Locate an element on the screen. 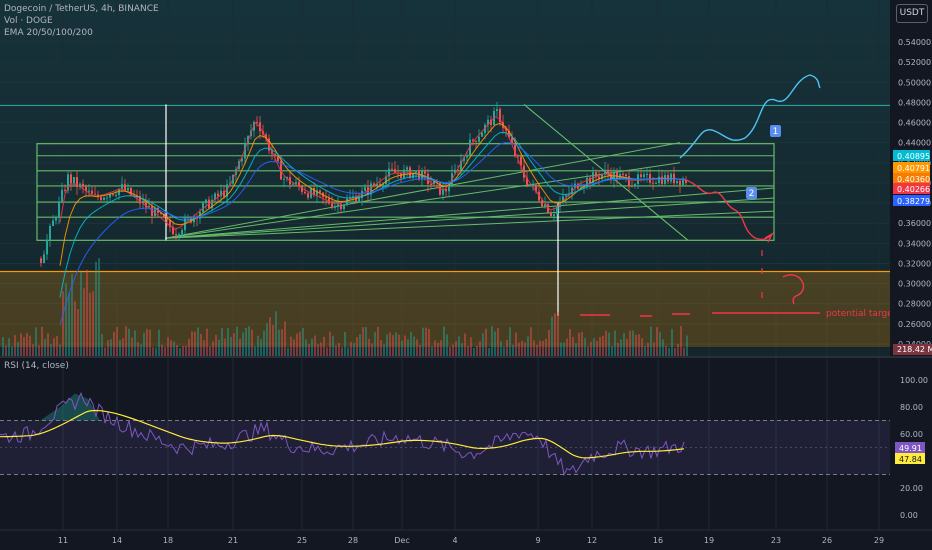  price-tick-label: 0.46000 is located at coordinates (914, 123).